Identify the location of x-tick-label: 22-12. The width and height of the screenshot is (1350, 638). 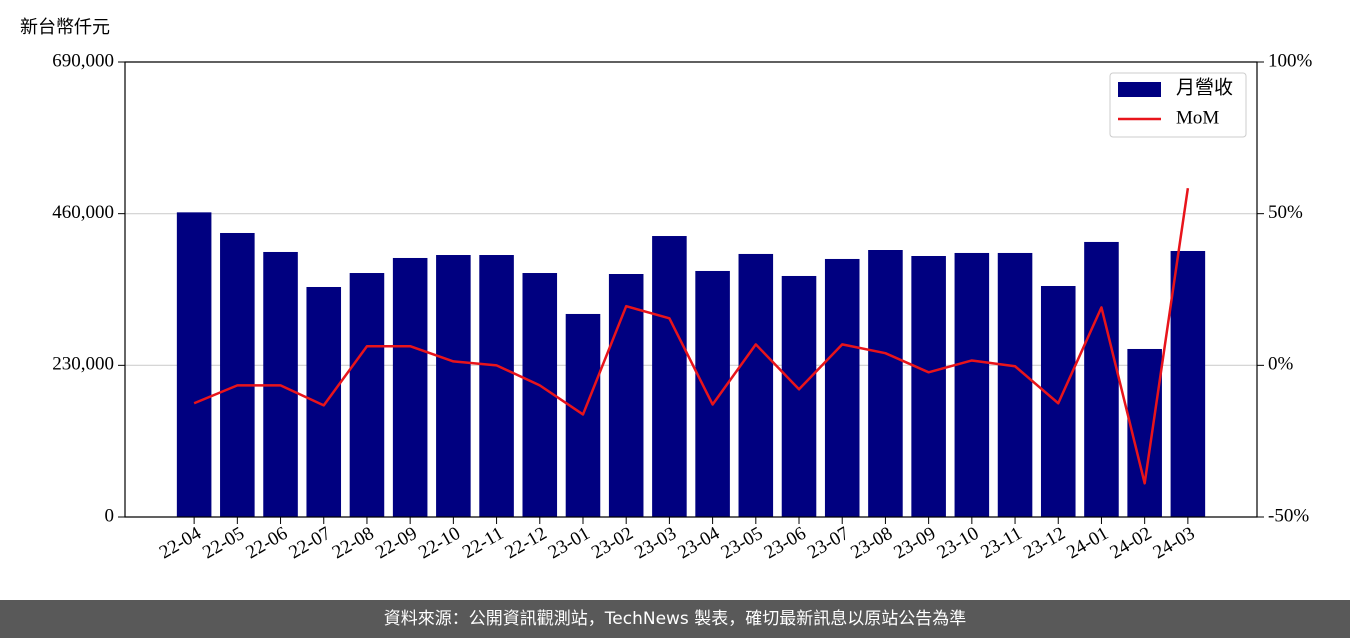
(526, 543).